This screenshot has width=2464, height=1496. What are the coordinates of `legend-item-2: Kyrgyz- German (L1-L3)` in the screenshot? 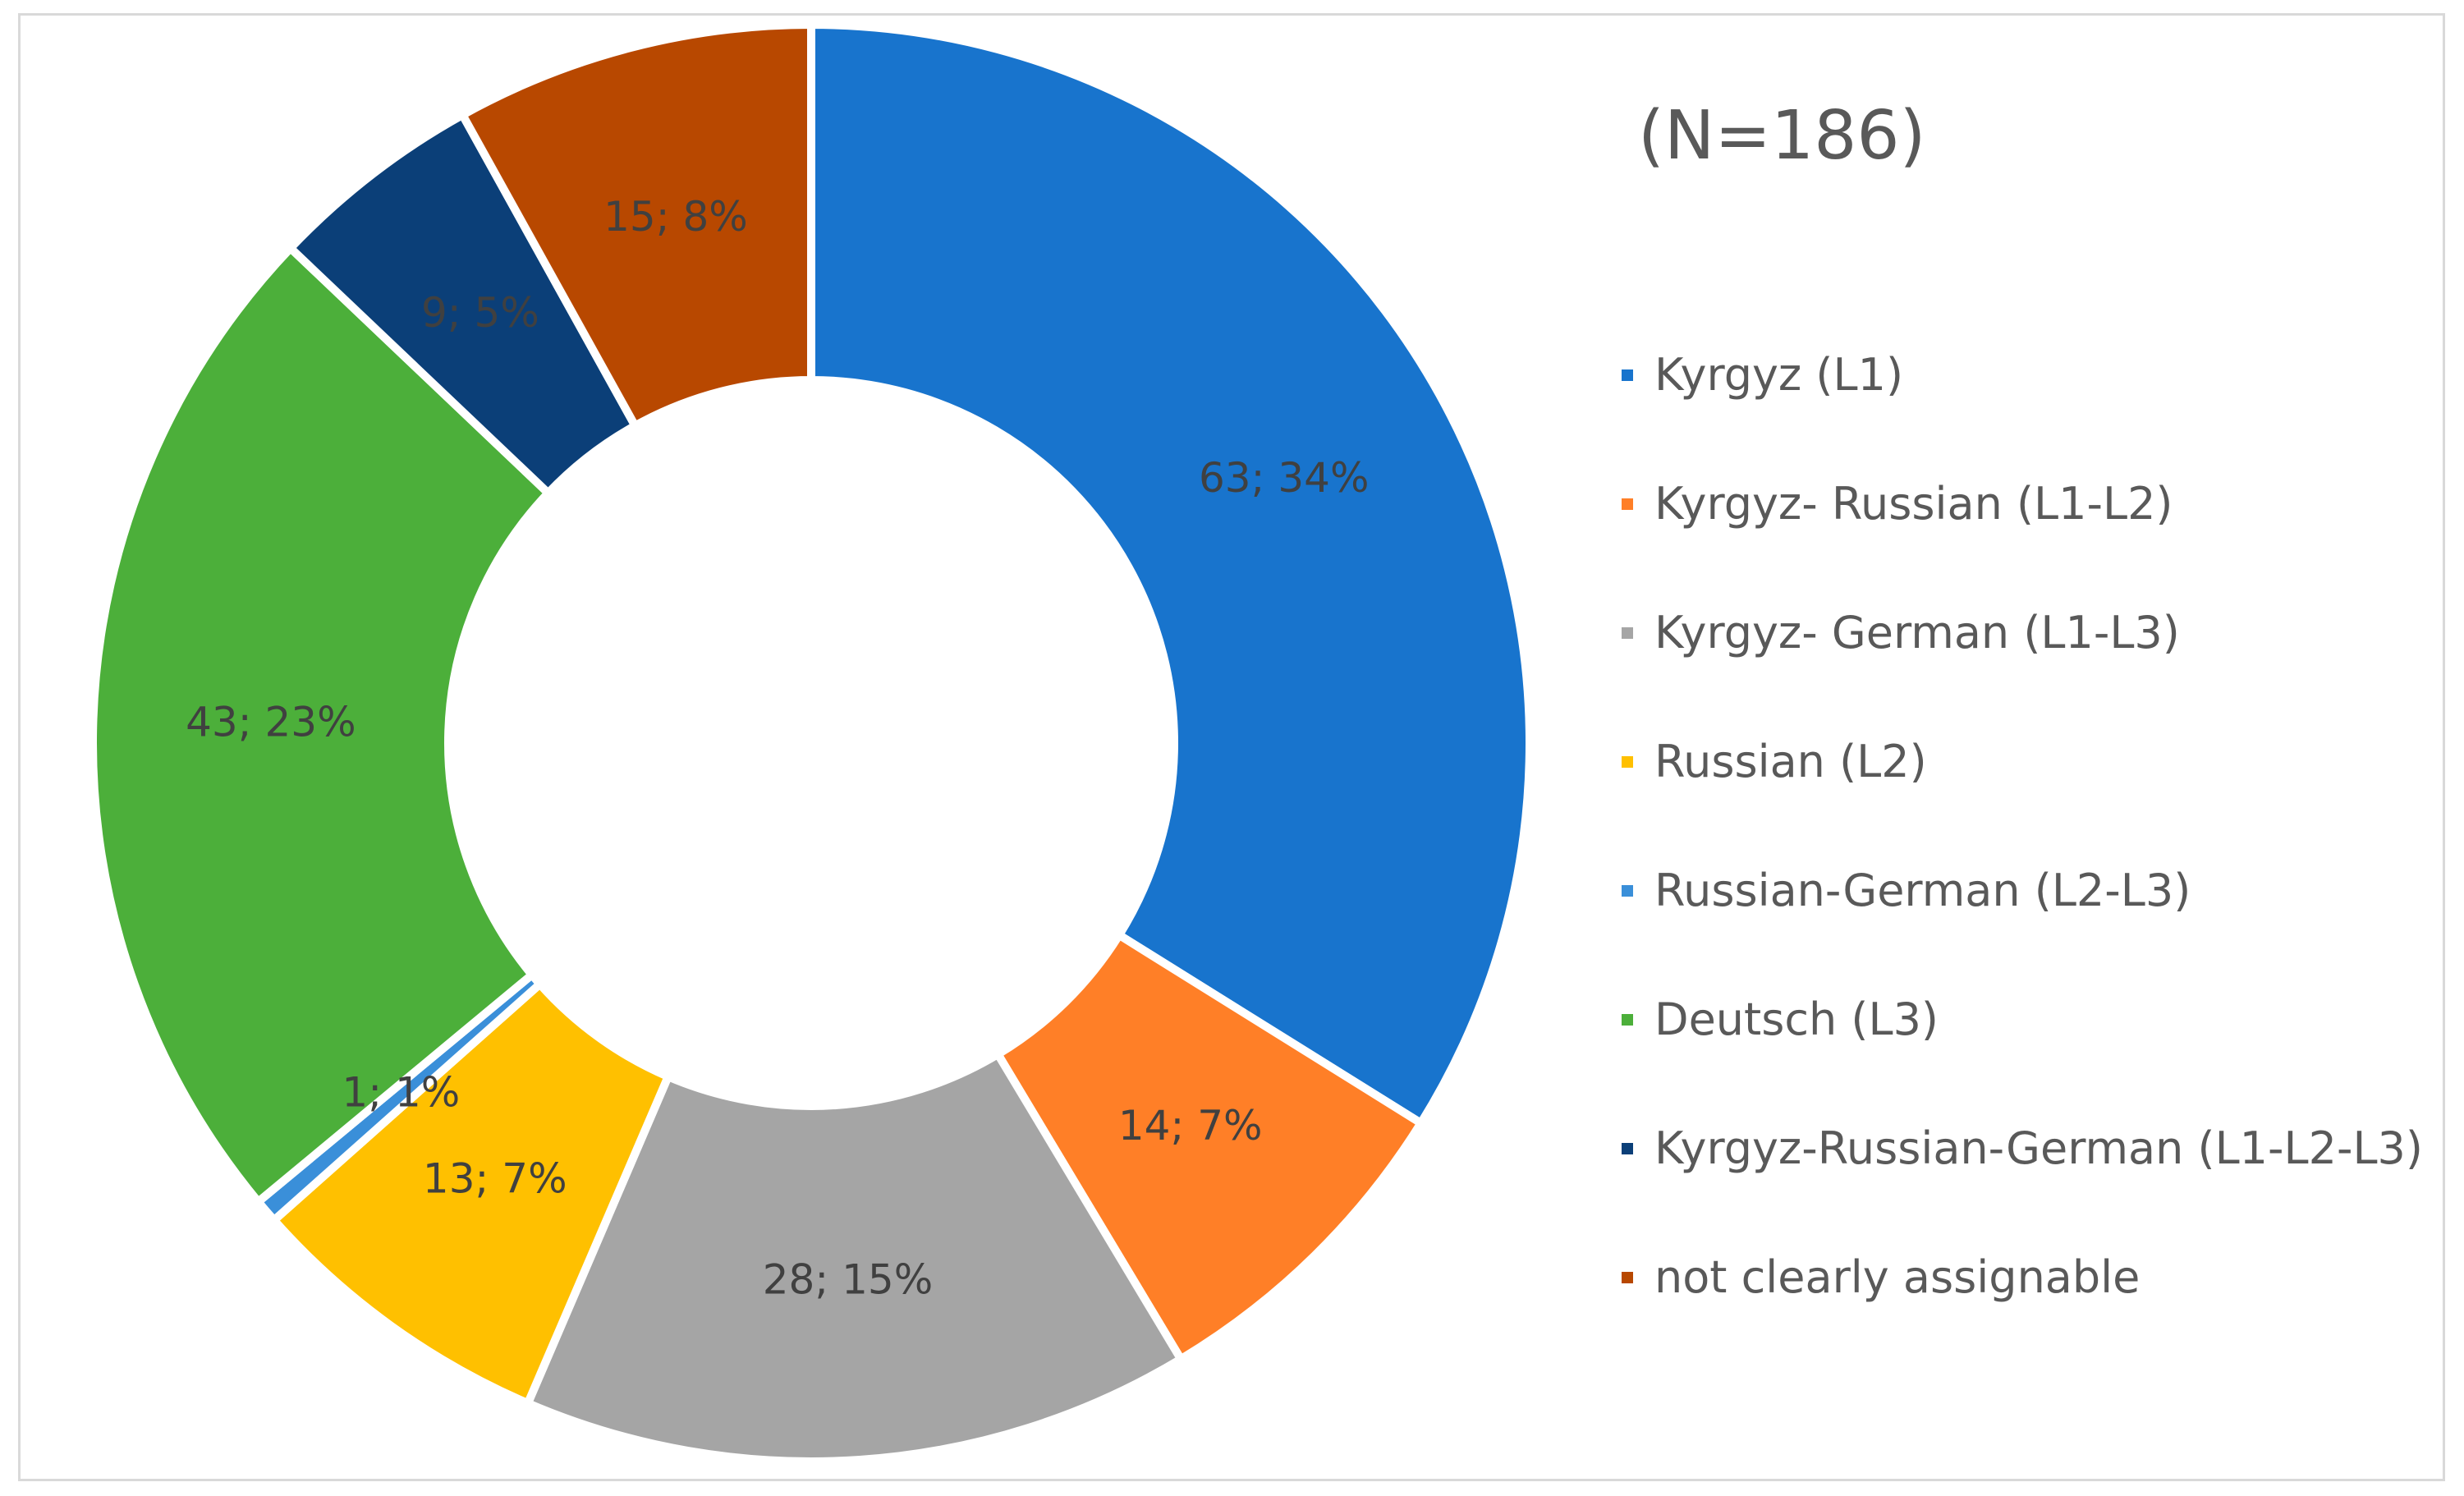 It's located at (2023, 632).